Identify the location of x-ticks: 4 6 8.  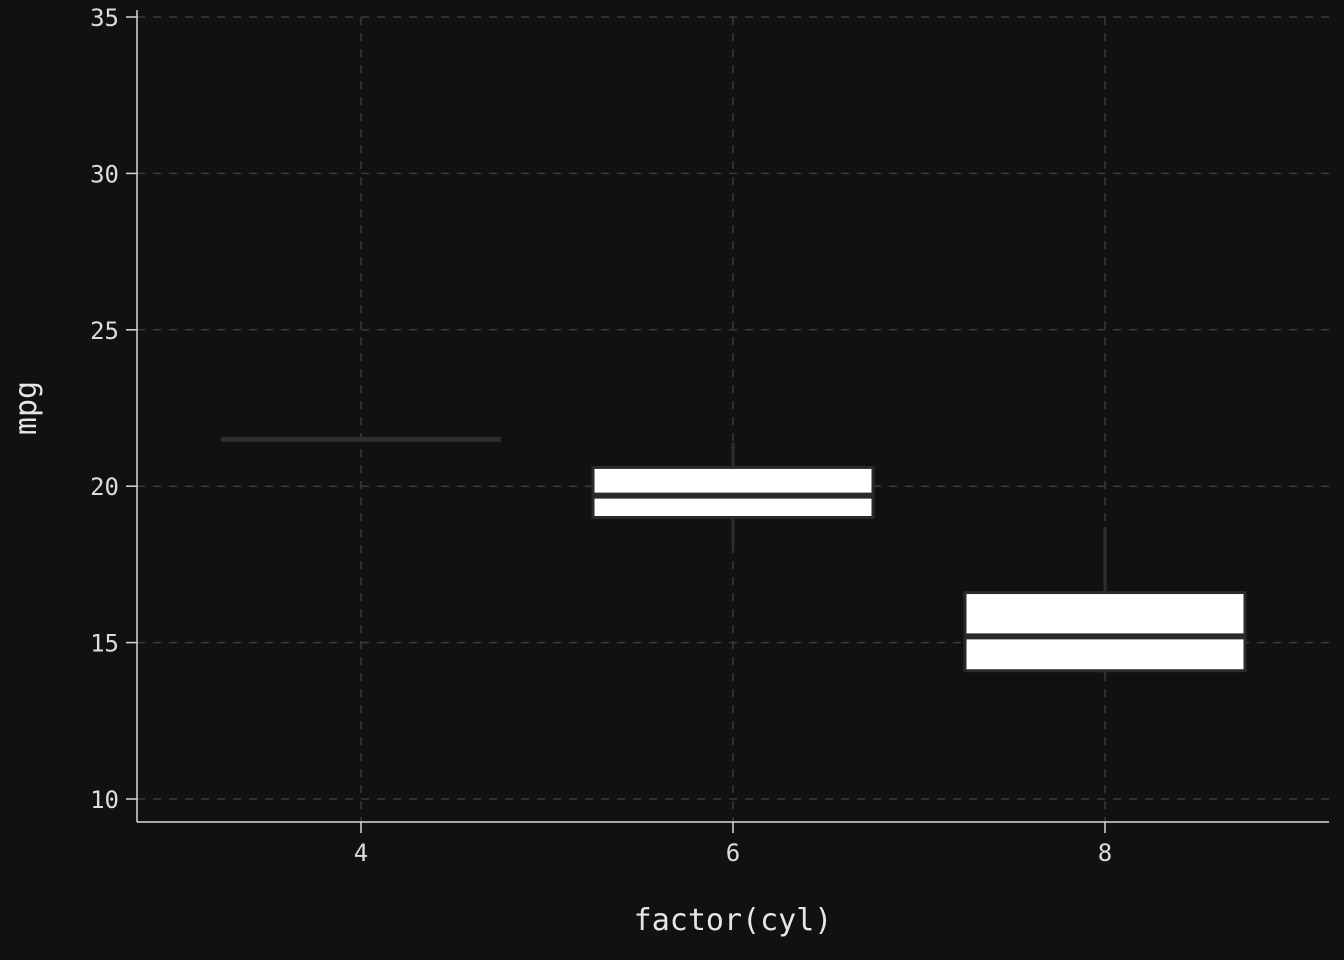
(733, 844).